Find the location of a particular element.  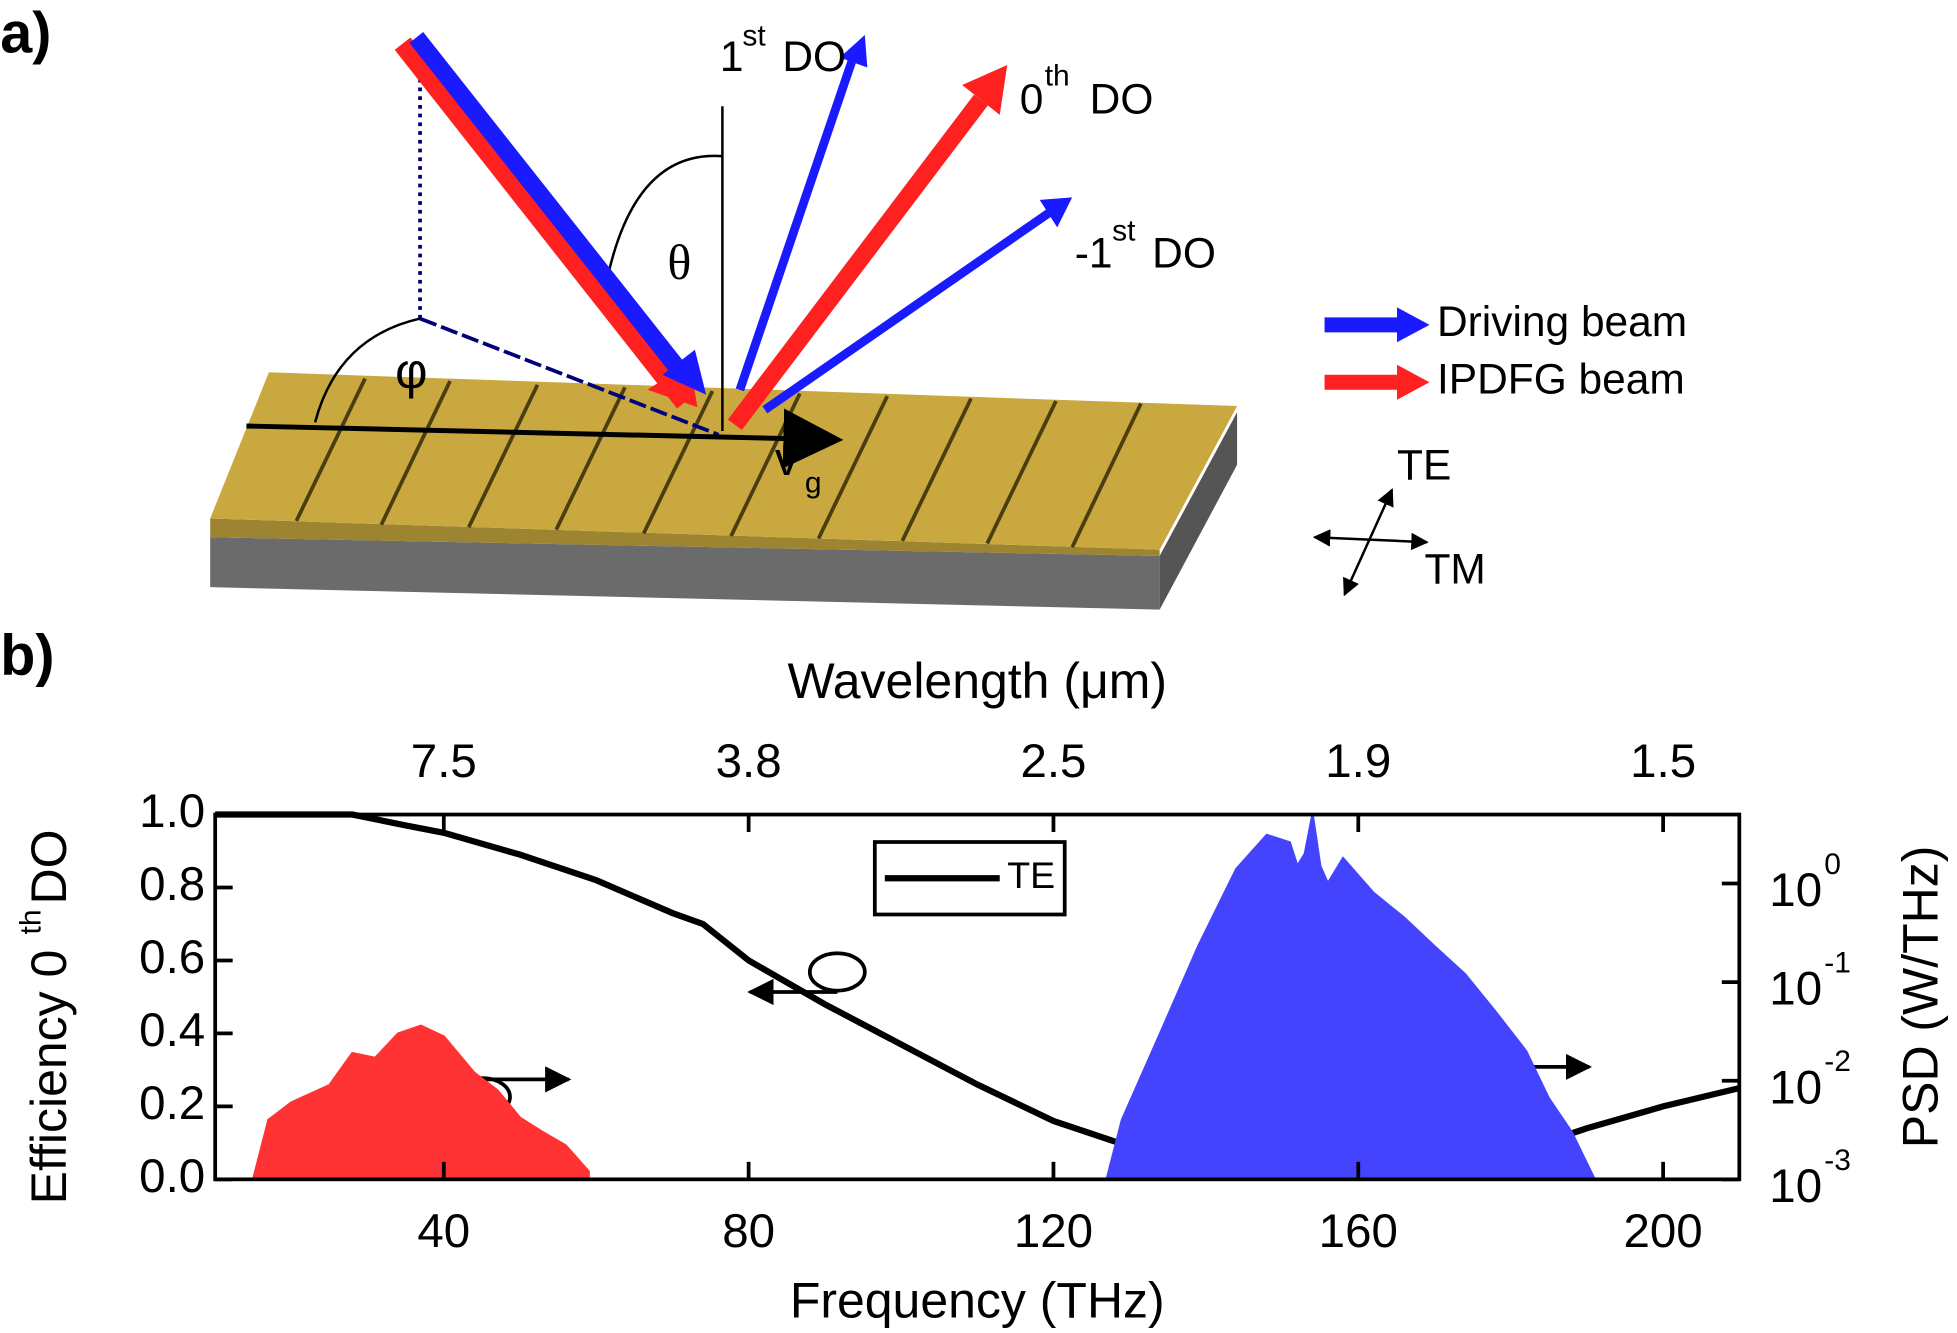

y-tick-label: 0.2 is located at coordinates (172, 1103).